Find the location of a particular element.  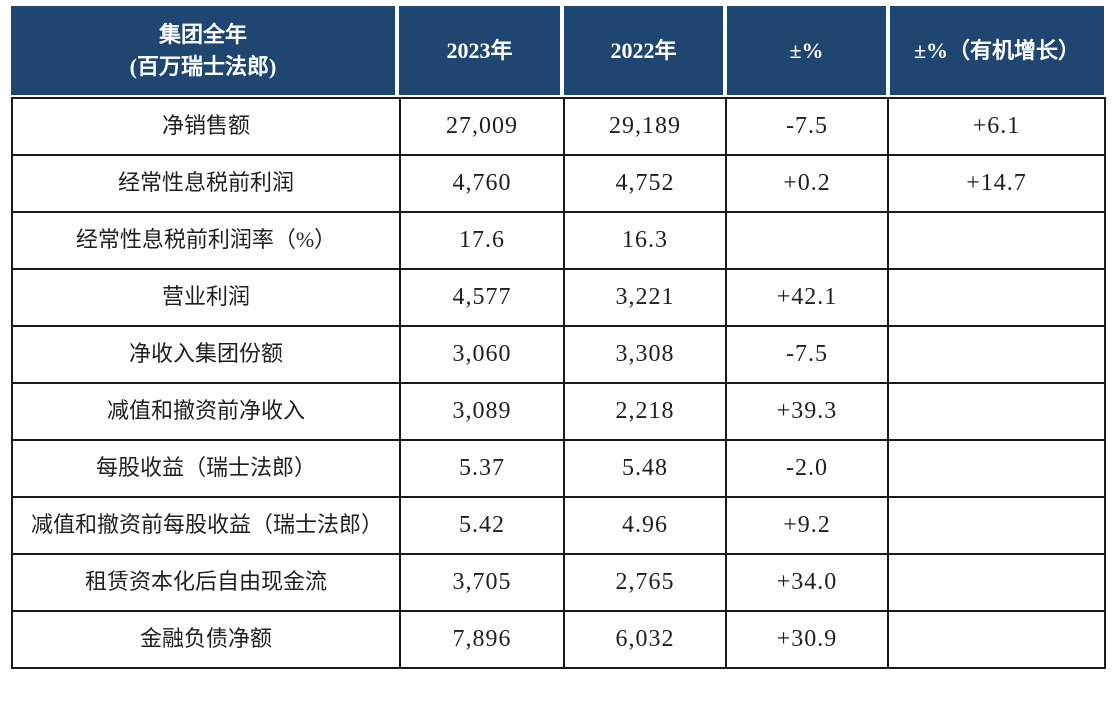

header-year-2023: 2023年 is located at coordinates (479, 50).